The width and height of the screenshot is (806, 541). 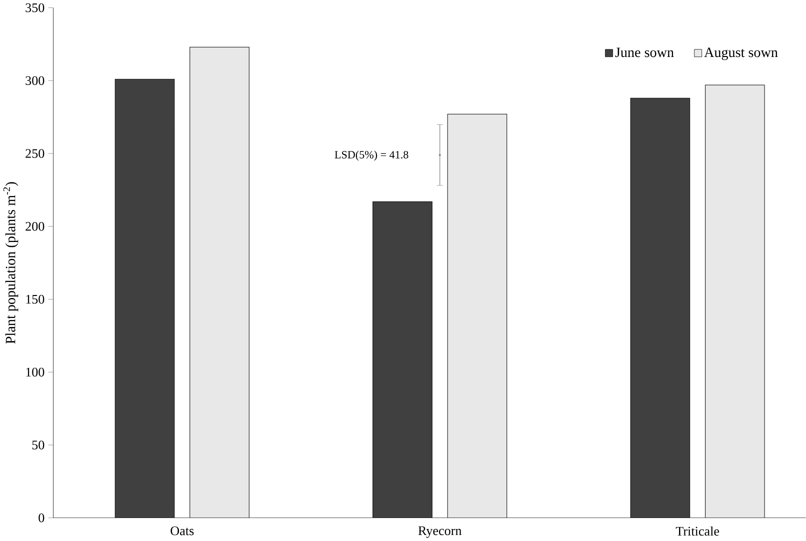 What do you see at coordinates (35, 153) in the screenshot?
I see `y-tick-label: 250` at bounding box center [35, 153].